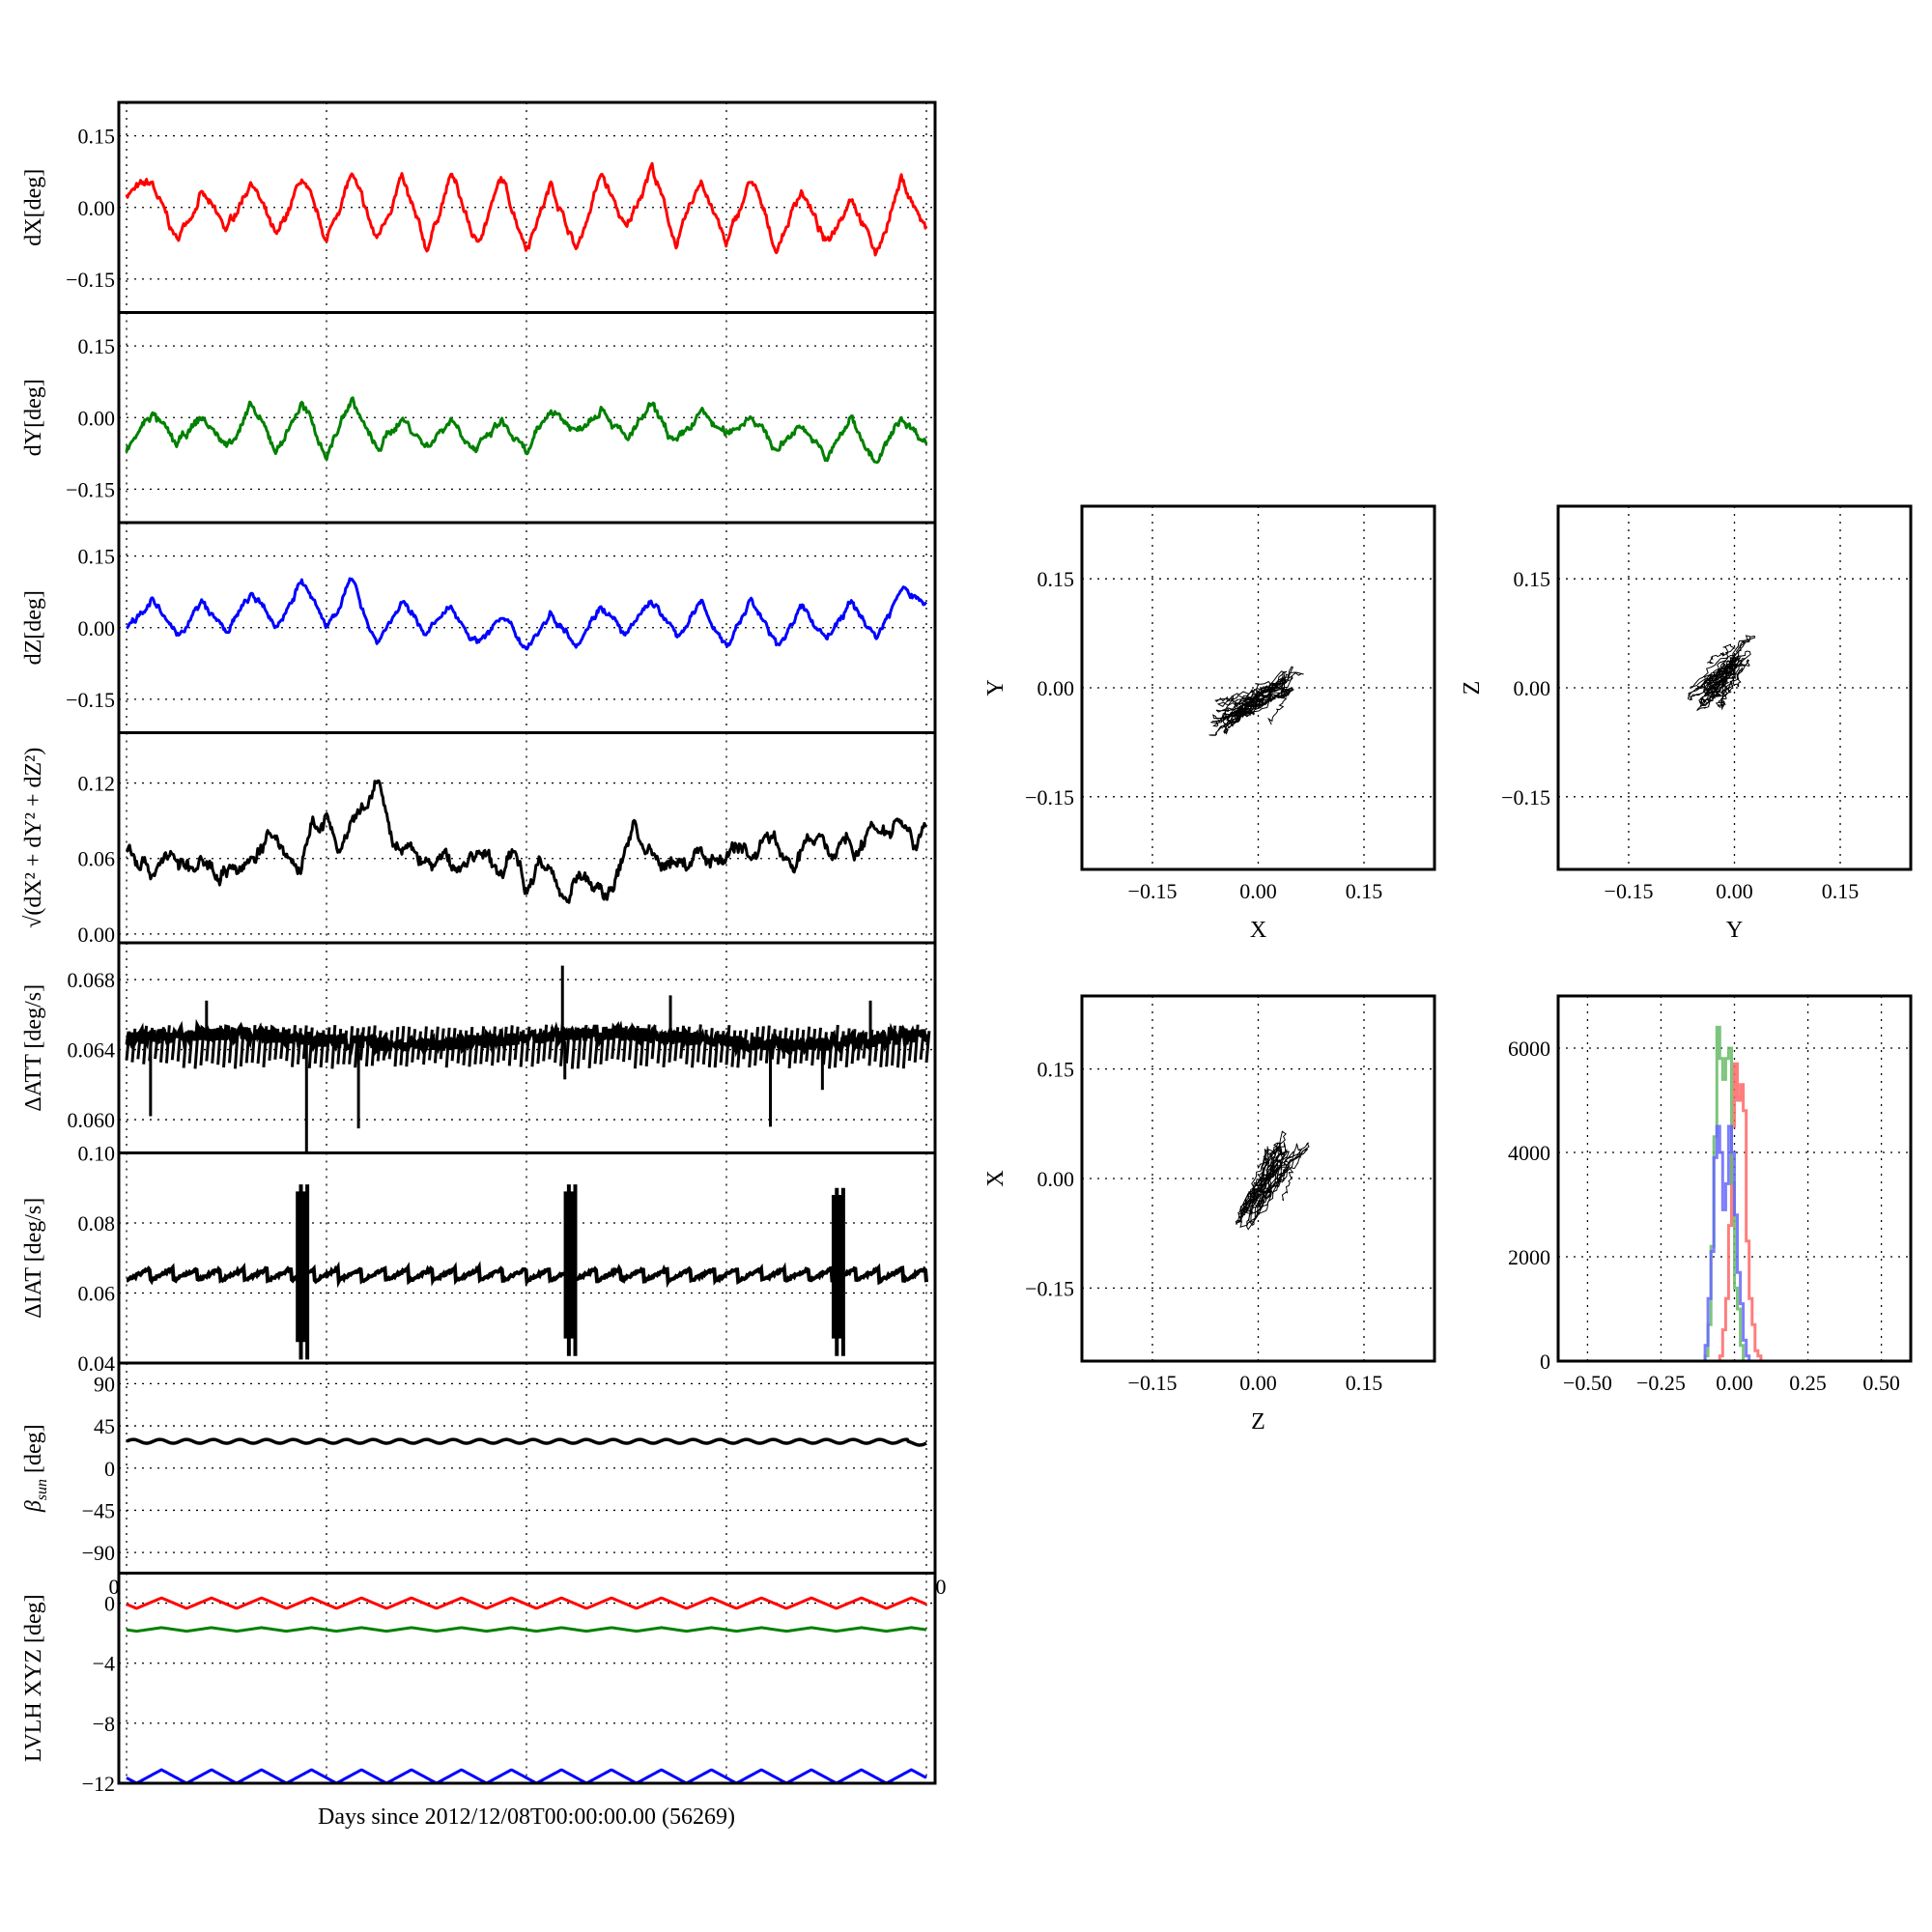 This screenshot has height=1932, width=1932. Describe the element at coordinates (92, 980) in the screenshot. I see `y-tick-label: 0.068` at that location.